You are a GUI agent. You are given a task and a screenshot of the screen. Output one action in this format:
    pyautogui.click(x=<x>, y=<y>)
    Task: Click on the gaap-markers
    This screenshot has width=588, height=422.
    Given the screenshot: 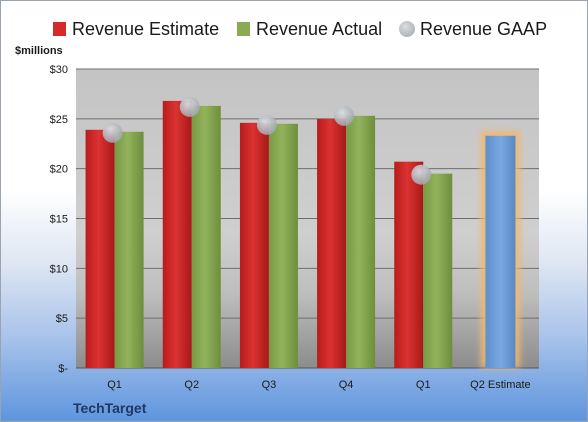 What is the action you would take?
    pyautogui.click(x=267, y=140)
    